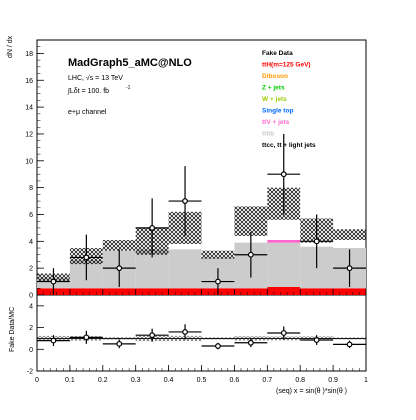  What do you see at coordinates (202, 380) in the screenshot?
I see `x-tick-label: 0.5` at bounding box center [202, 380].